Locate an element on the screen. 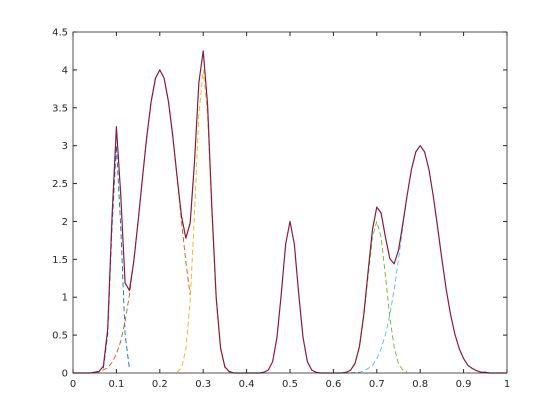  x-tick-label: 0.6 is located at coordinates (333, 384).